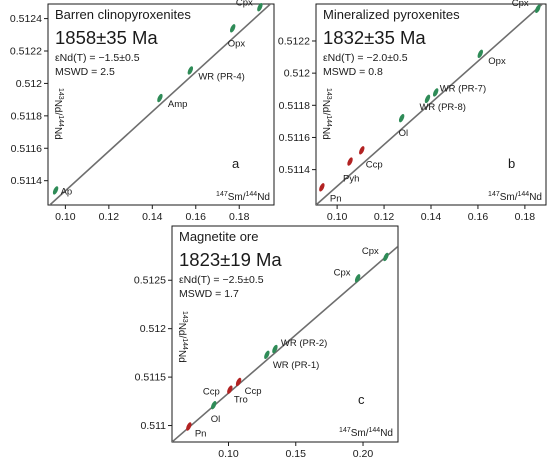 The height and width of the screenshot is (458, 550). What do you see at coordinates (26, 52) in the screenshot?
I see `panel-a-y-tick-label: 0.5122` at bounding box center [26, 52].